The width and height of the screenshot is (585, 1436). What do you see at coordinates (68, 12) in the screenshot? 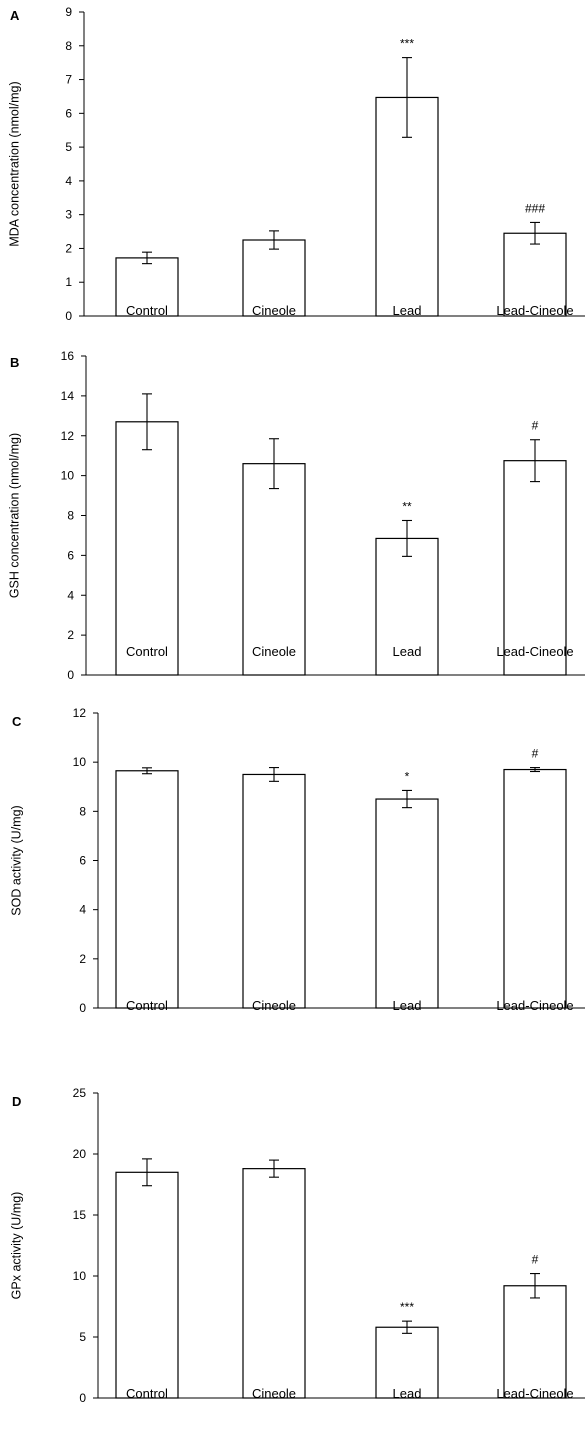
I see `y-tick-label-a: 9` at bounding box center [68, 12].